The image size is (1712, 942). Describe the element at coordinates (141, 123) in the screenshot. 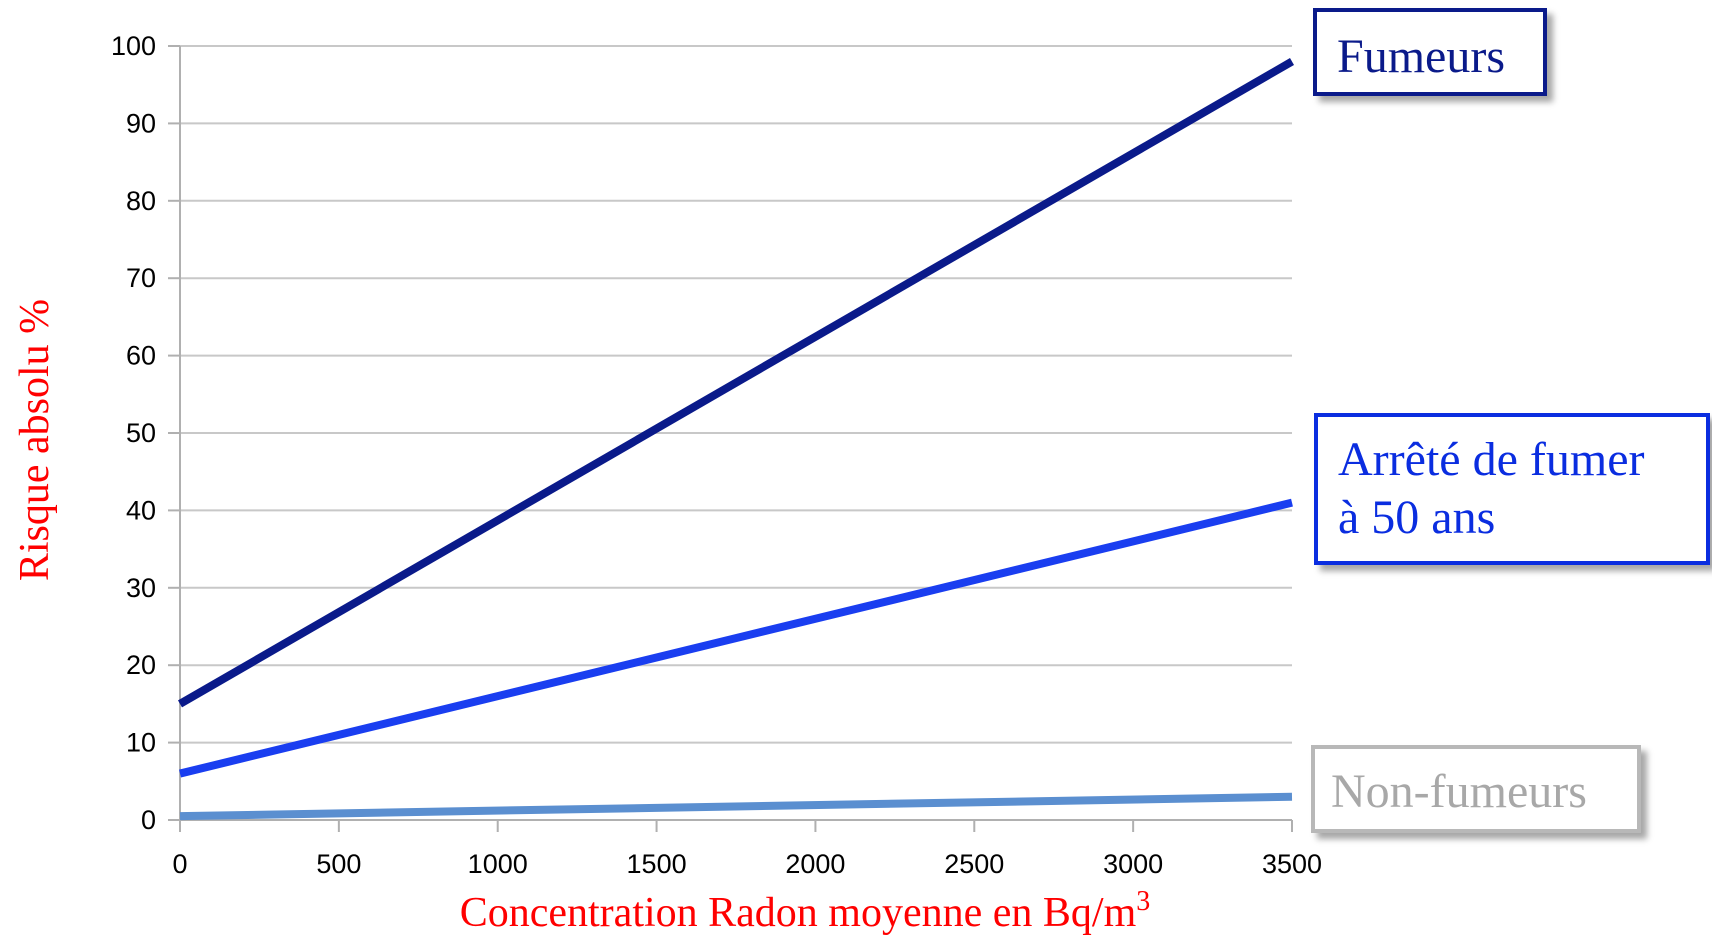

I see `y-tick-label: 90` at that location.